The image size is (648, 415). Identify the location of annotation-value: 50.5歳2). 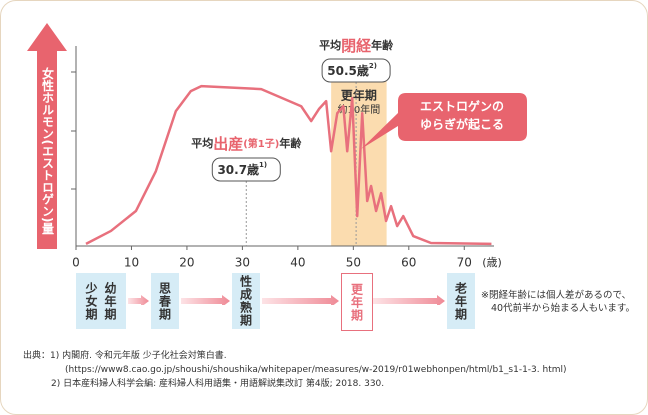
(352, 70).